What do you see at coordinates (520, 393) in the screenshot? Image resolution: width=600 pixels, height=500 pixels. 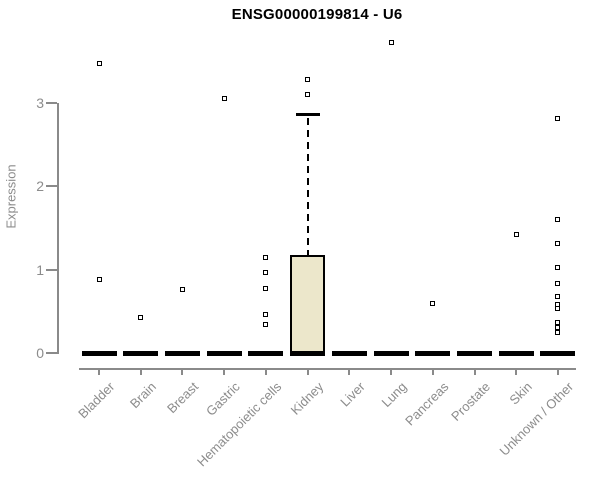 I see `x-axis-label: Skin` at bounding box center [520, 393].